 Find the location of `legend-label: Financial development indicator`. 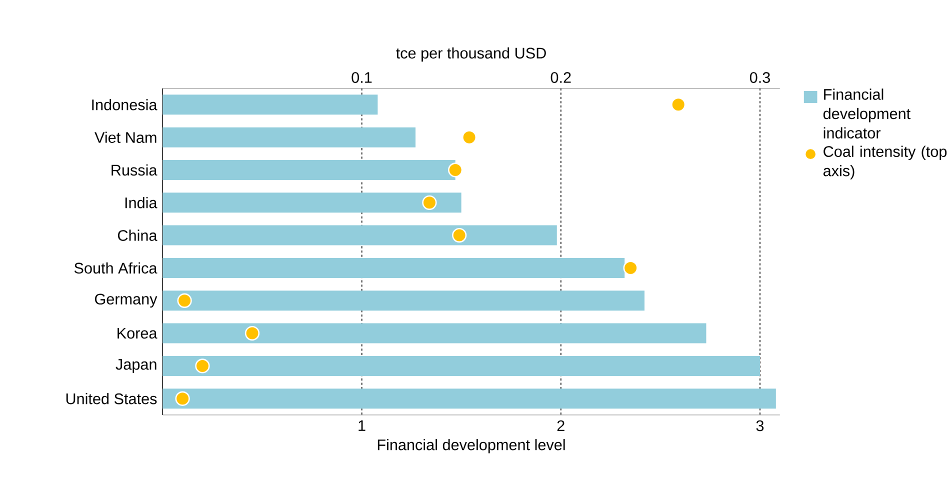

legend-label: Financial development indicator is located at coordinates (866, 113).